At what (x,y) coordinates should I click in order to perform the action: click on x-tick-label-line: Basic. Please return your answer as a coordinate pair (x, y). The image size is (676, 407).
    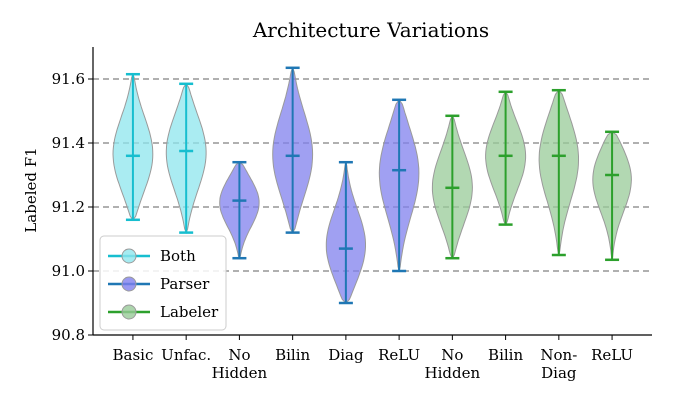
    Looking at the image, I should click on (132, 355).